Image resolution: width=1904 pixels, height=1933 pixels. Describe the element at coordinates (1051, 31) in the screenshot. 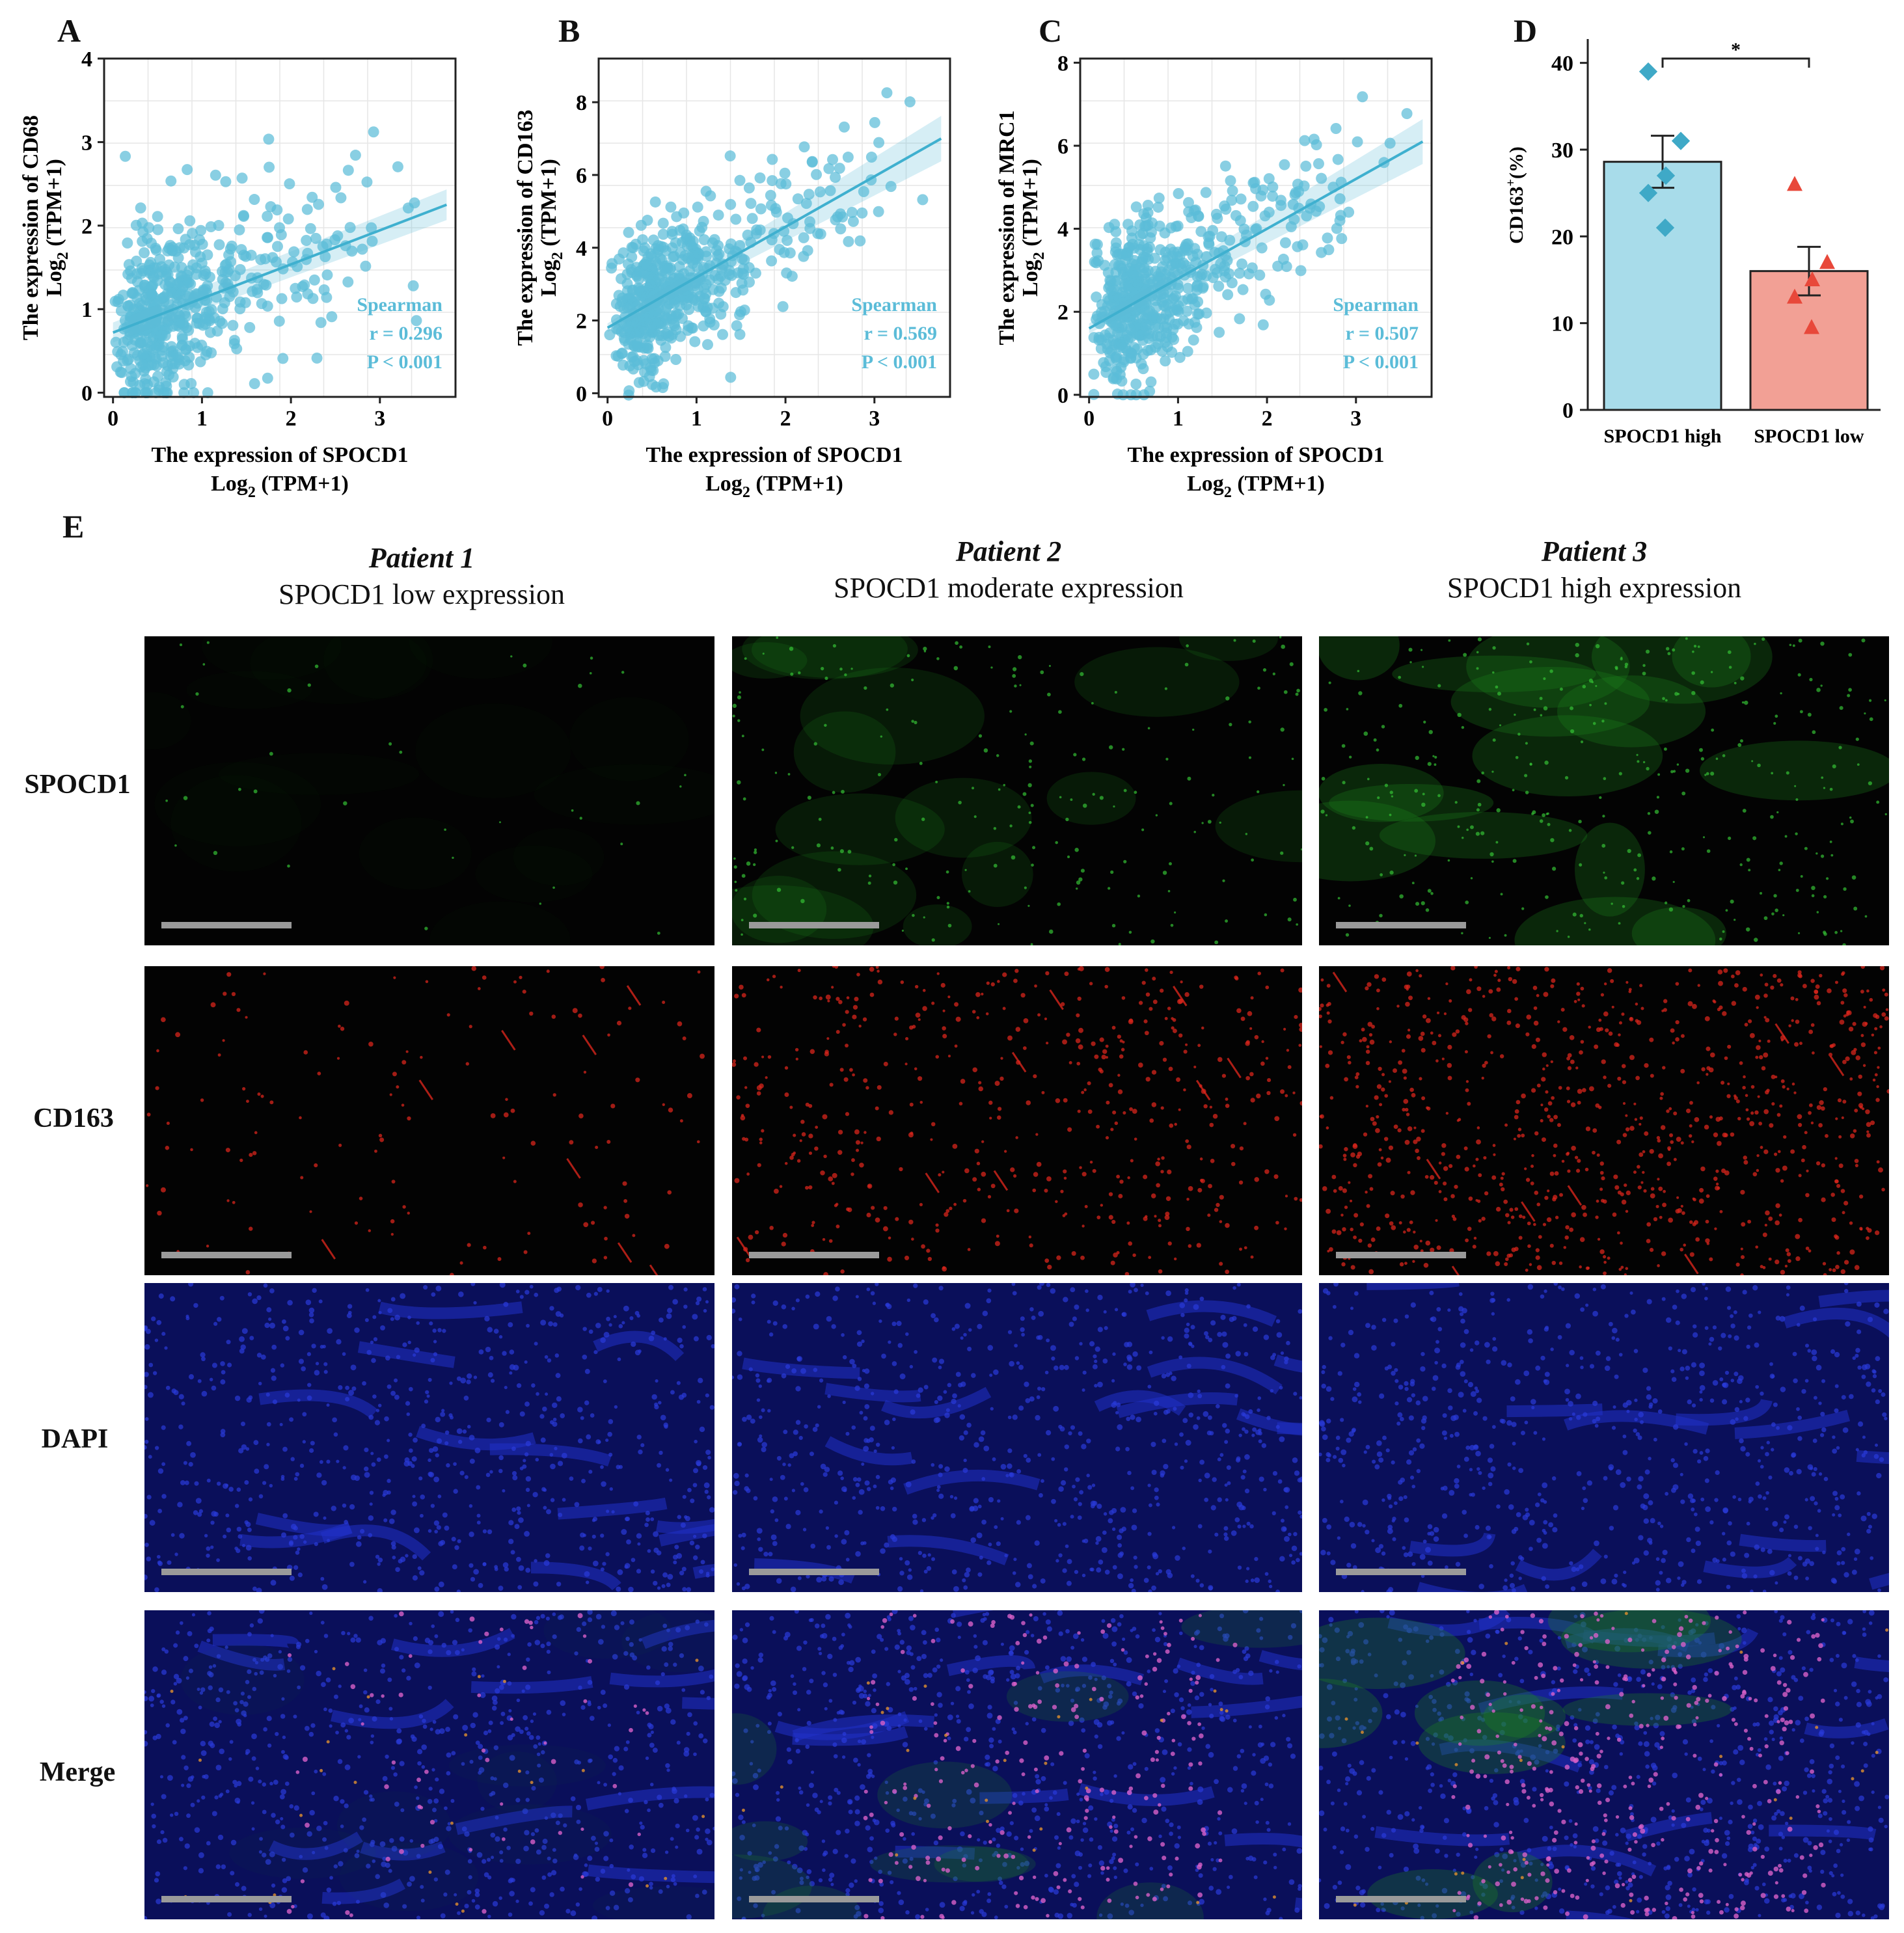

I see `panel-label-c: C` at that location.